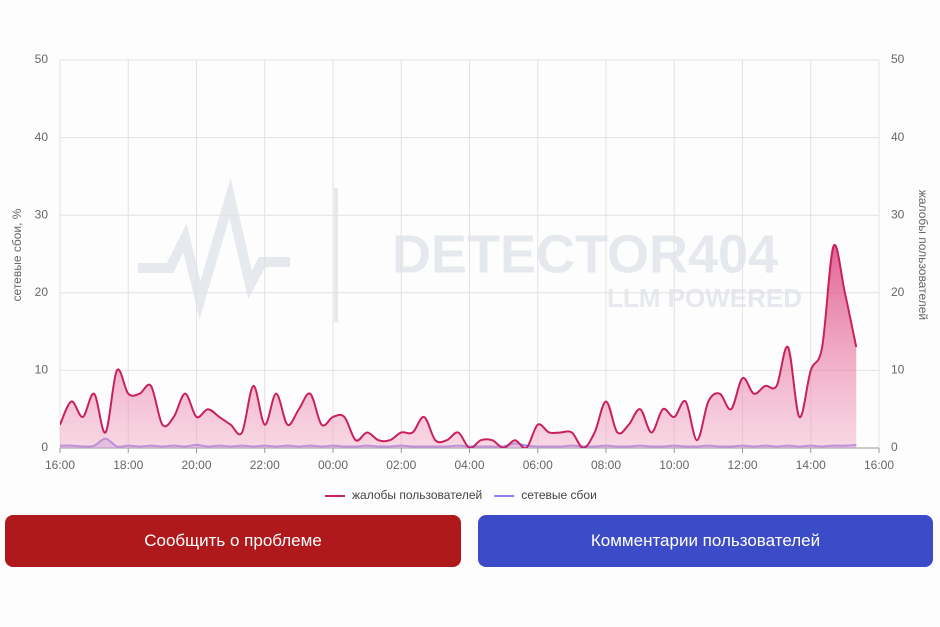 Image resolution: width=940 pixels, height=627 pixels. I want to click on y-axis-label: сетевые сбои, %, so click(17, 254).